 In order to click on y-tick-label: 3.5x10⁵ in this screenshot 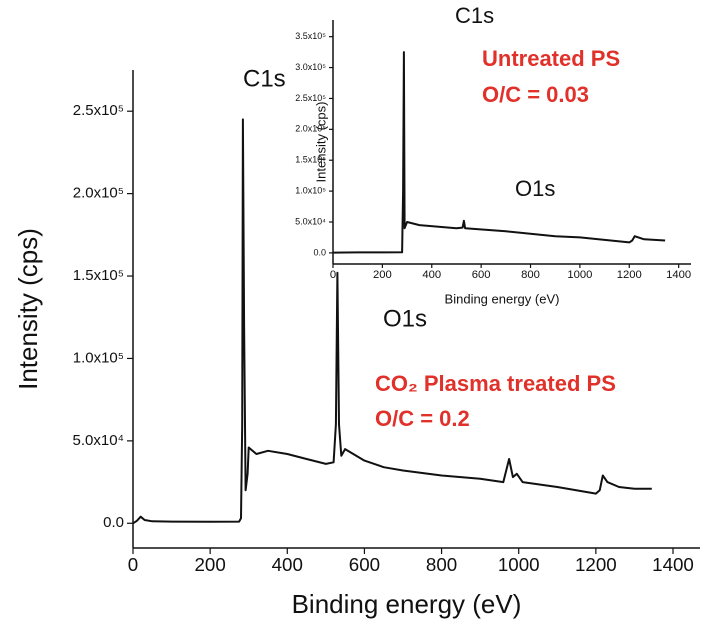, I will do `click(310, 36)`.